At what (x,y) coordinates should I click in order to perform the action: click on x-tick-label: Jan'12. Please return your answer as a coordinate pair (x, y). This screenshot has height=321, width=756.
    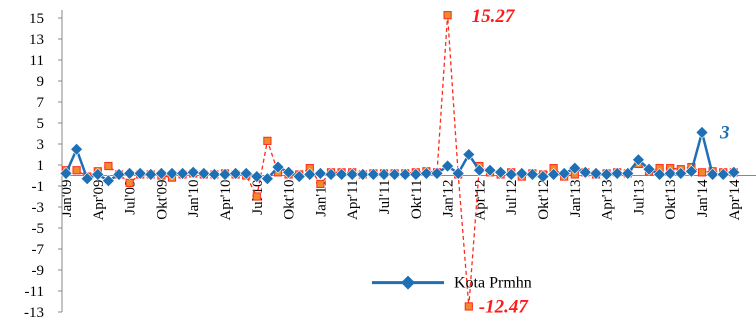
    Looking at the image, I should click on (449, 199).